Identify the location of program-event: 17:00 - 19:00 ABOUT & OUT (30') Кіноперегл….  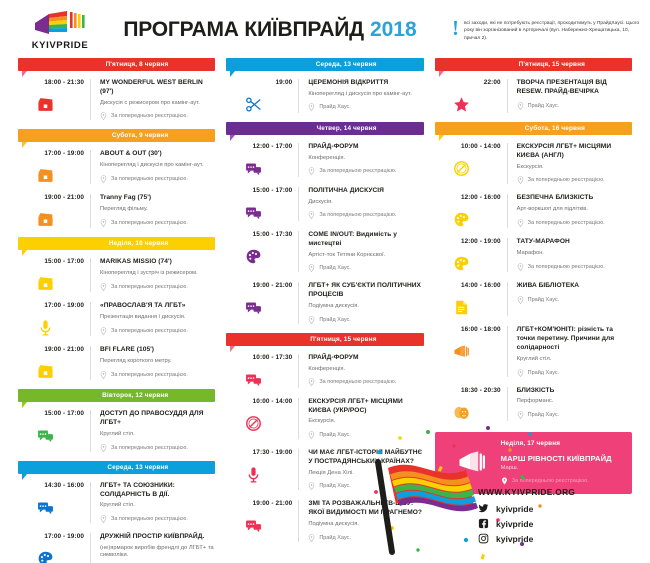
(116, 167).